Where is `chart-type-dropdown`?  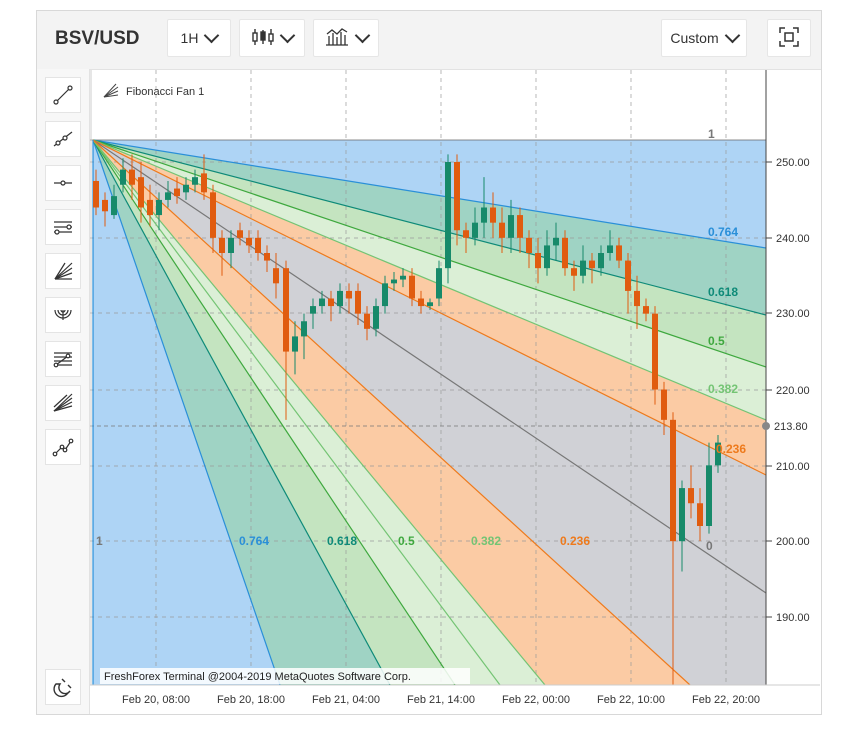 chart-type-dropdown is located at coordinates (346, 38).